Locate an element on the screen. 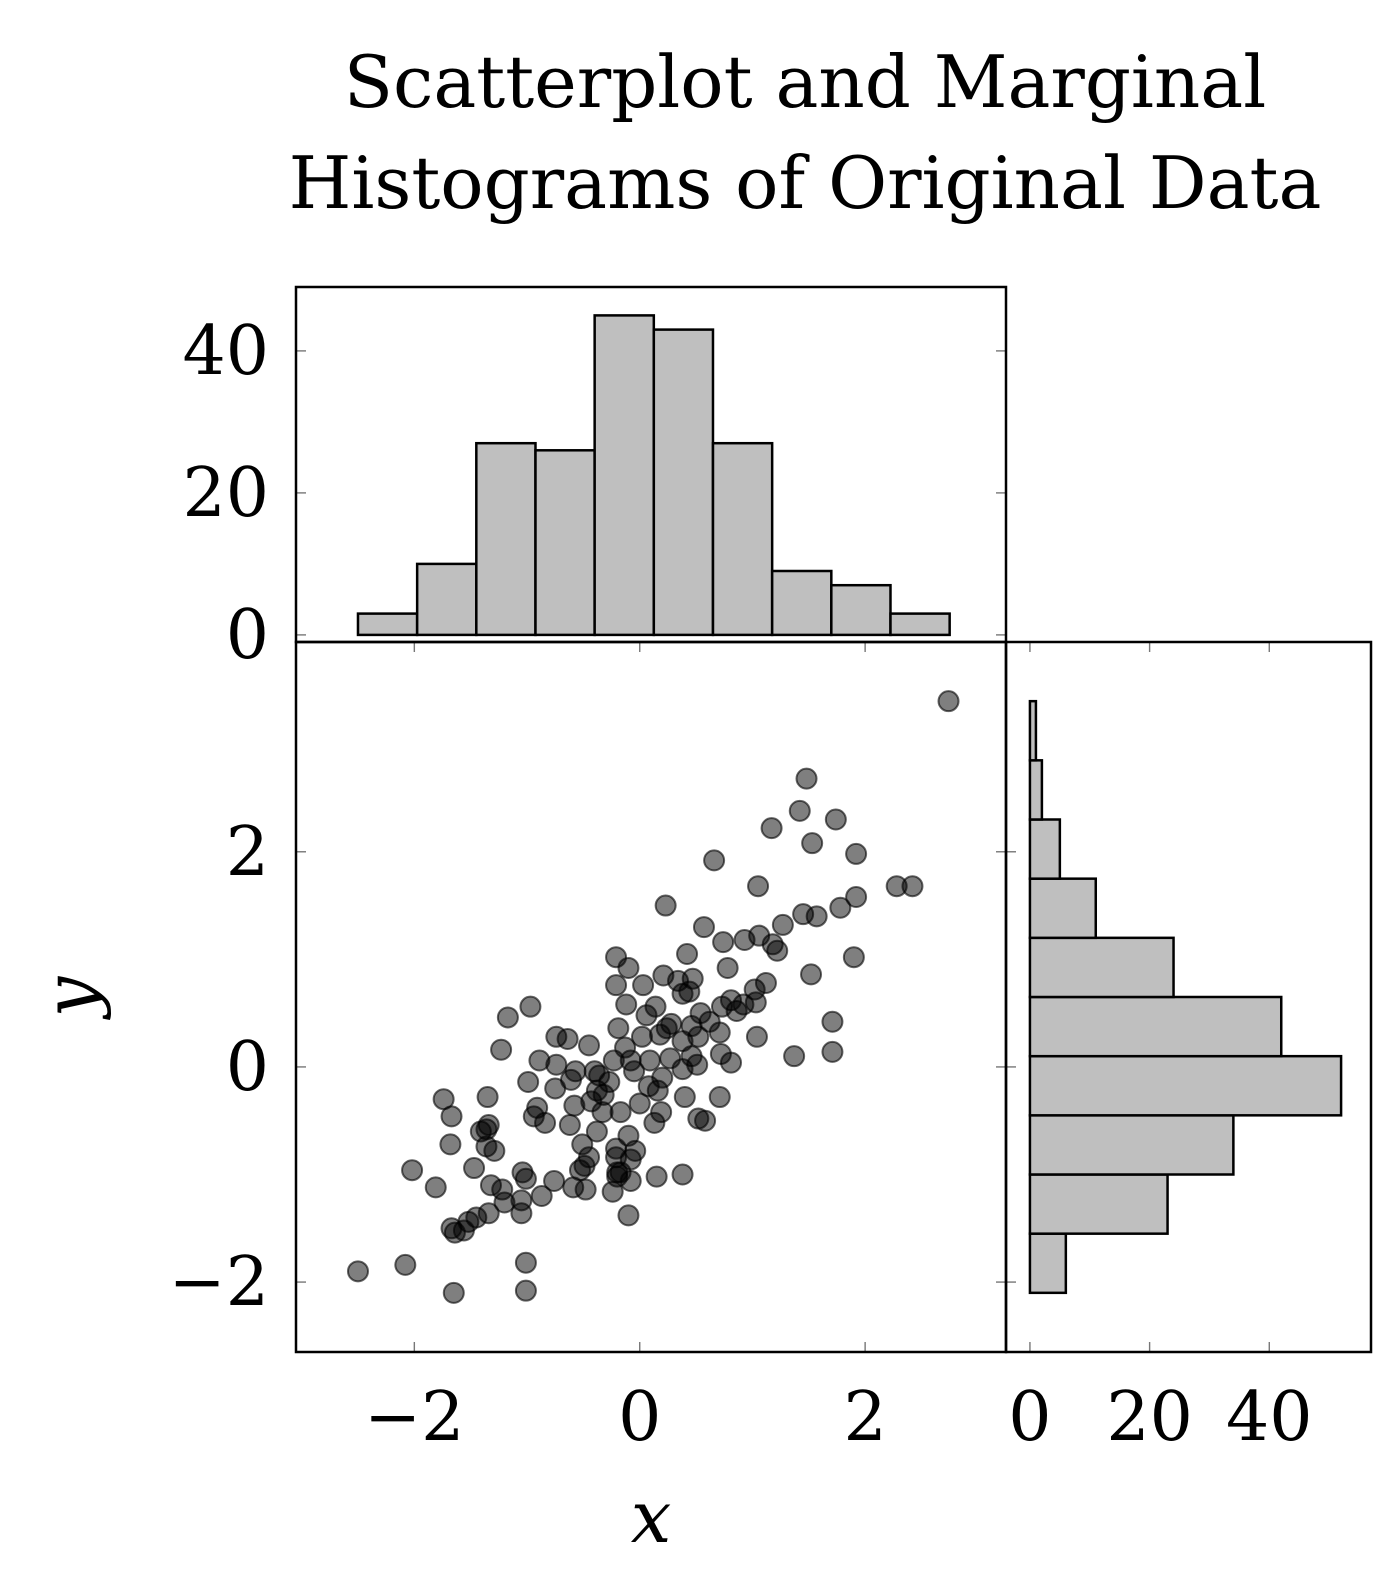 This screenshot has height=1581, width=1383. scatter-xtick-label: 0 is located at coordinates (639, 1417).